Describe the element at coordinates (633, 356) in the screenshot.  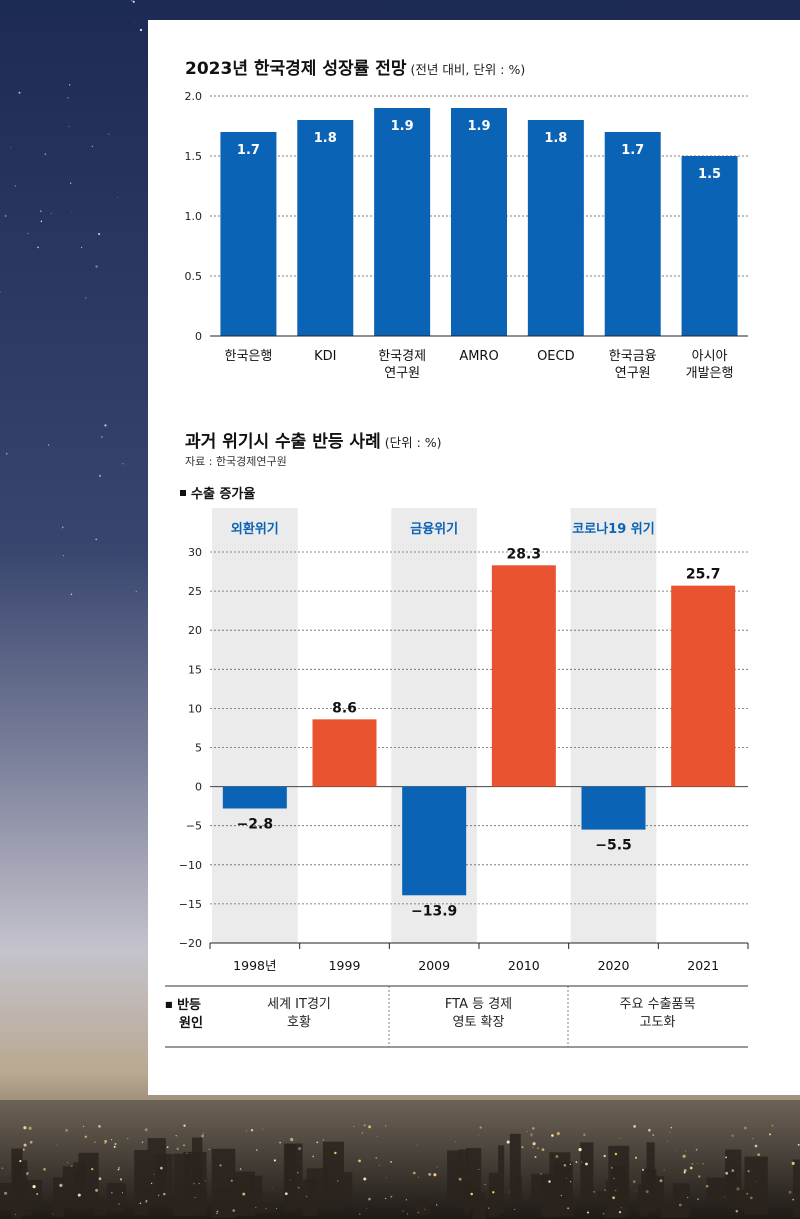
I see `x-tick-label: 한국금융` at that location.